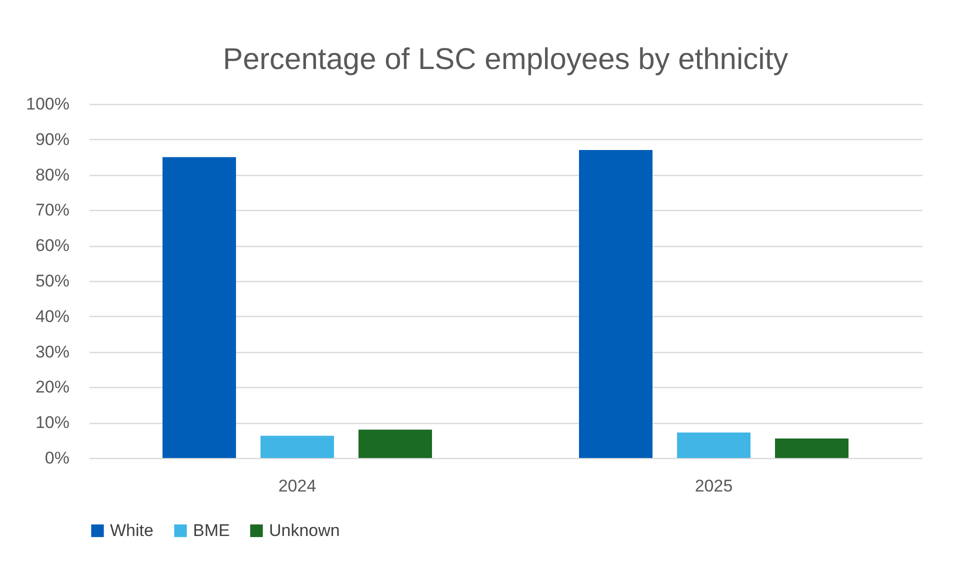  I want to click on chart-title: Percentage of LSC employees by ethnicity, so click(505, 59).